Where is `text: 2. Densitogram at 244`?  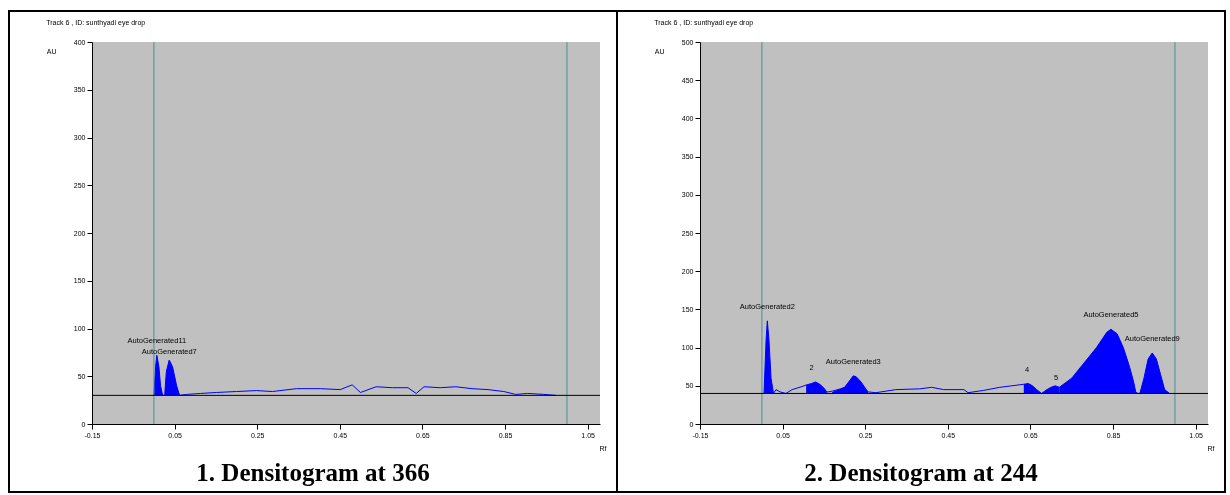 text: 2. Densitogram at 244 is located at coordinates (921, 473).